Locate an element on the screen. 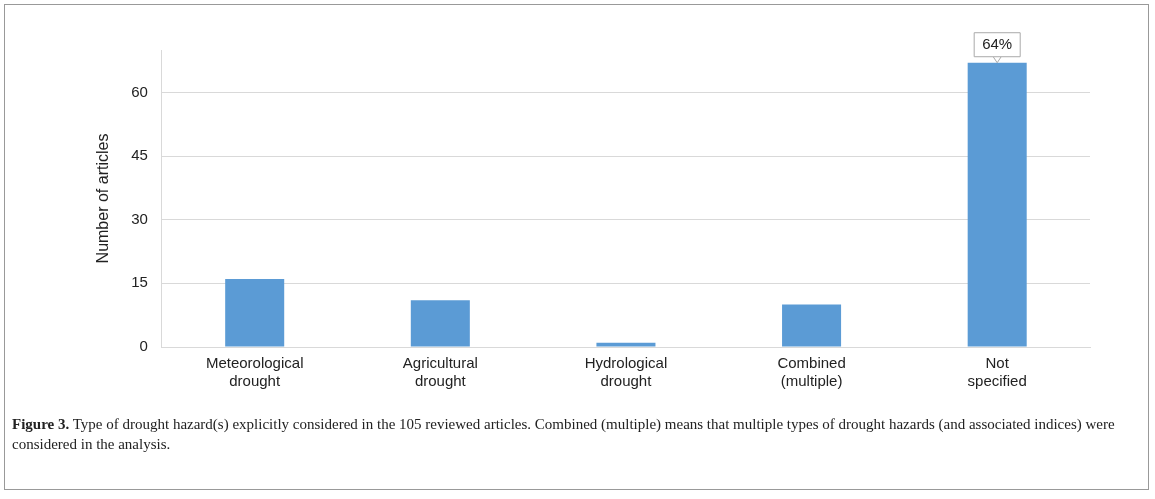 Image resolution: width=1155 pixels, height=499 pixels. y-tick-label: 15 is located at coordinates (139, 282).